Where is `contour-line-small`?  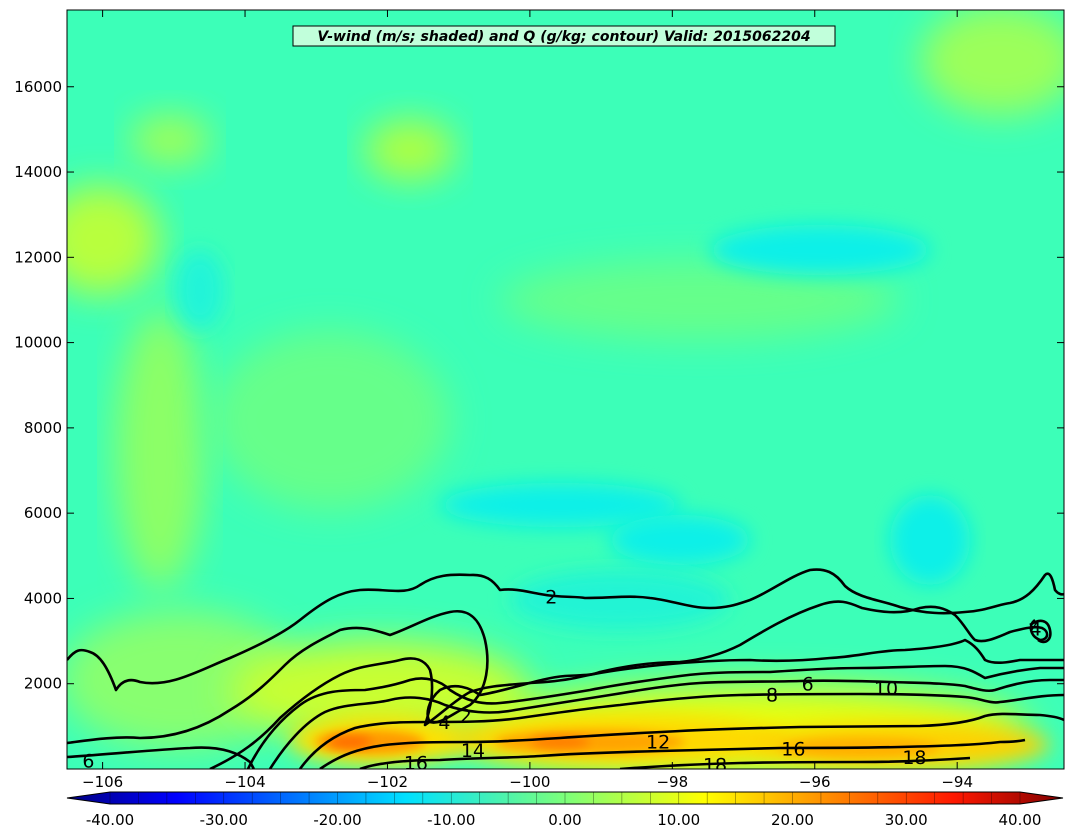 contour-line-small is located at coordinates (1040, 631).